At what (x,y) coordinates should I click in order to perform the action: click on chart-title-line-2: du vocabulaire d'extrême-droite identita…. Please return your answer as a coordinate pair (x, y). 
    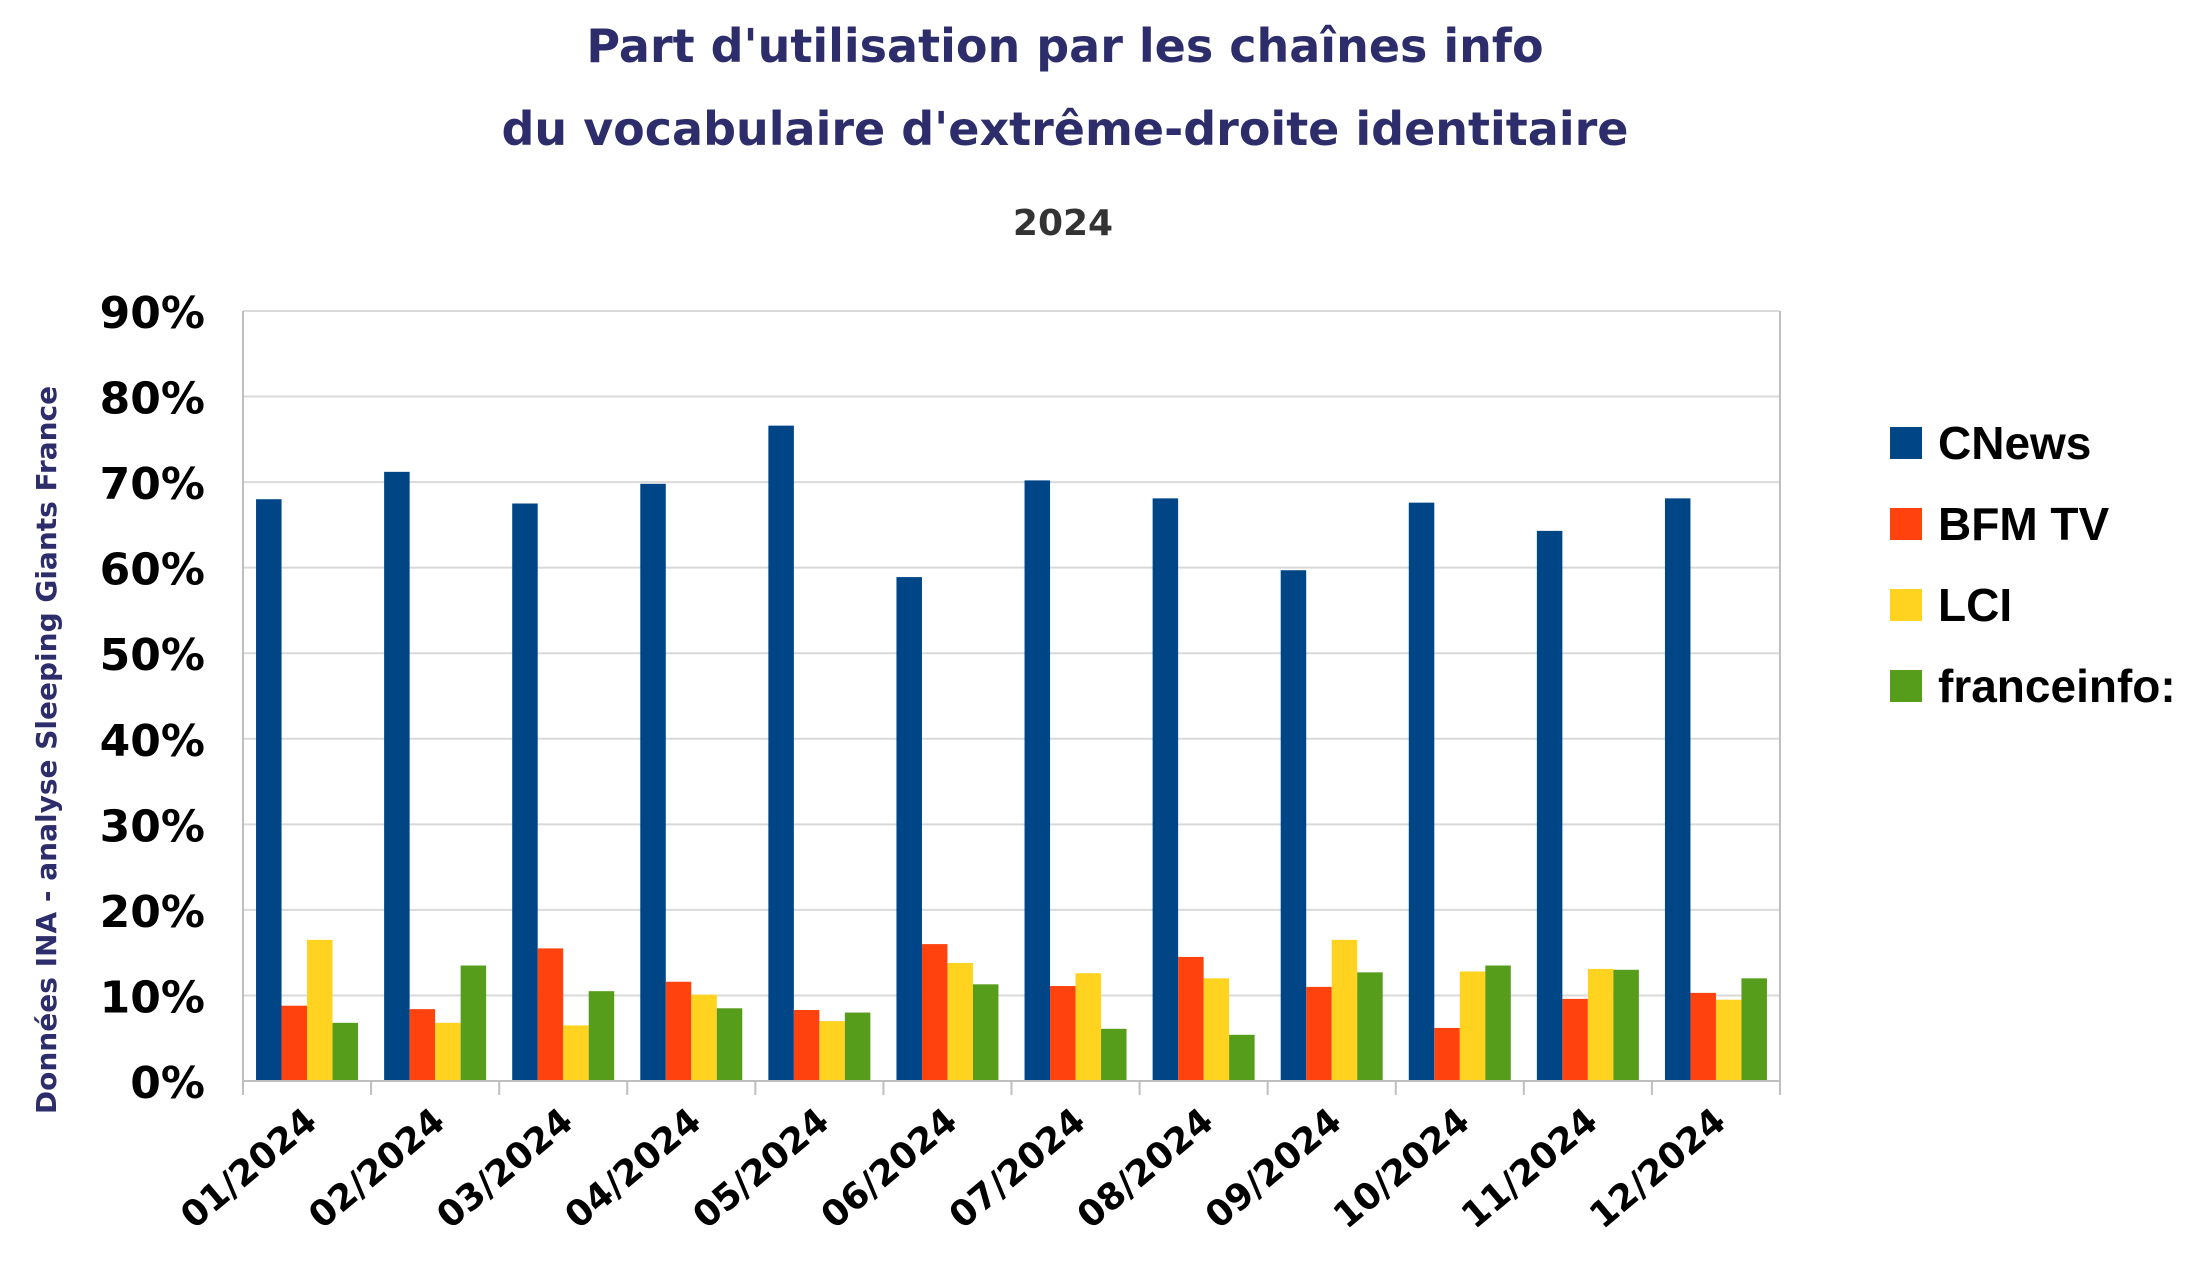
    Looking at the image, I should click on (1065, 129).